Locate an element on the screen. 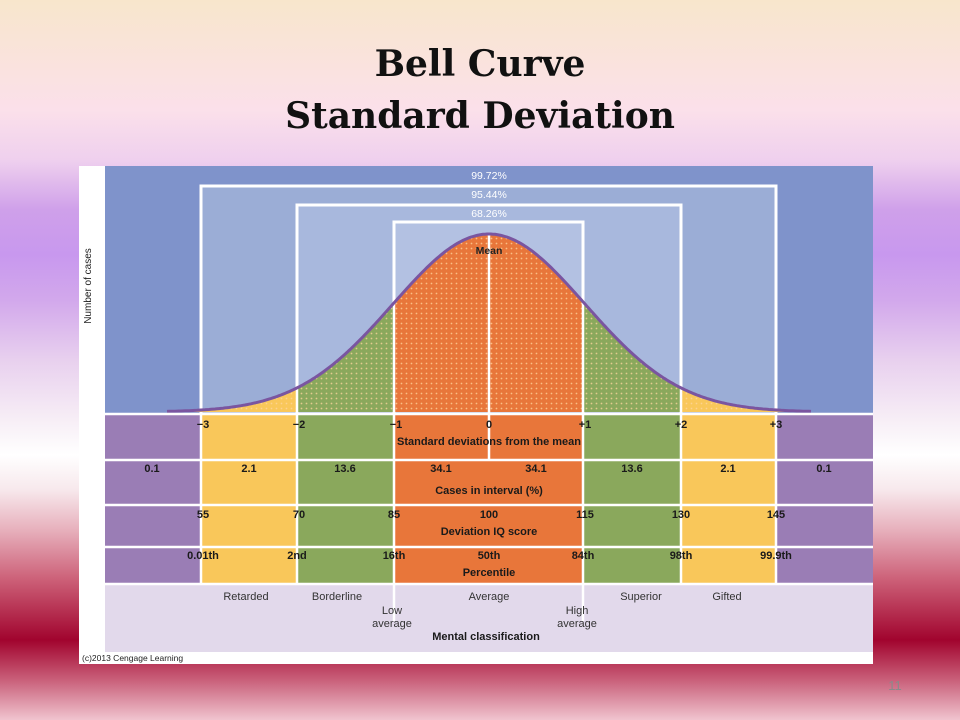 Image resolution: width=960 pixels, height=720 pixels. sd-value: −3 is located at coordinates (203, 425).